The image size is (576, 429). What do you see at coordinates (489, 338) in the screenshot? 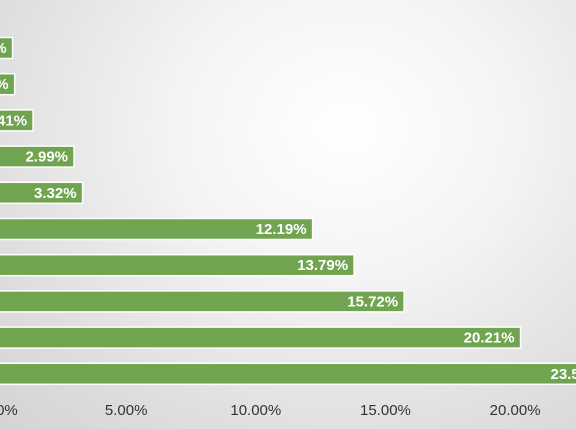
I see `data-label-8: 20.21%` at bounding box center [489, 338].